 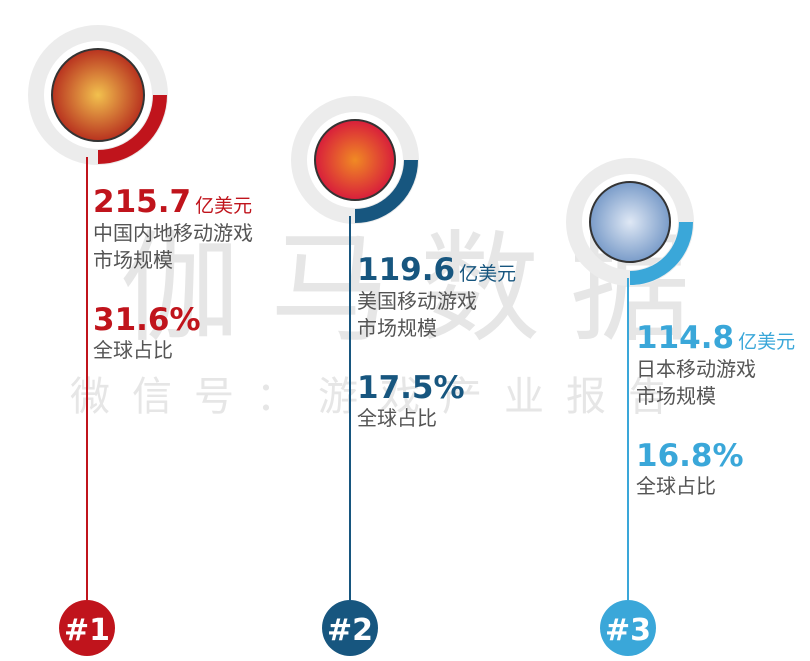 What do you see at coordinates (411, 388) in the screenshot?
I see `share: 17.5%` at bounding box center [411, 388].